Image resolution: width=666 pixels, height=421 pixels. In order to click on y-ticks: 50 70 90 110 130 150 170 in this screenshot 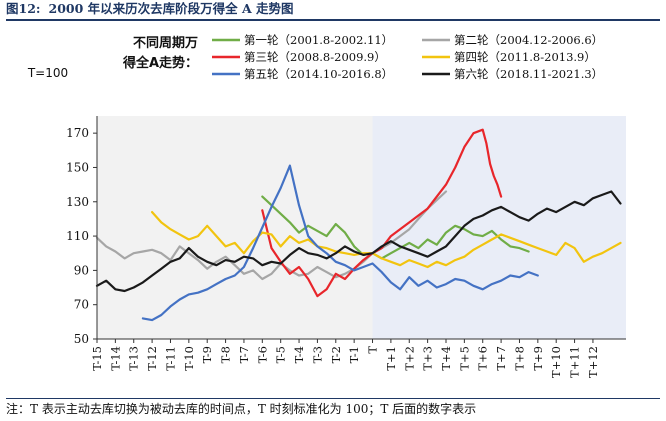, I will do `click(81, 236)`.